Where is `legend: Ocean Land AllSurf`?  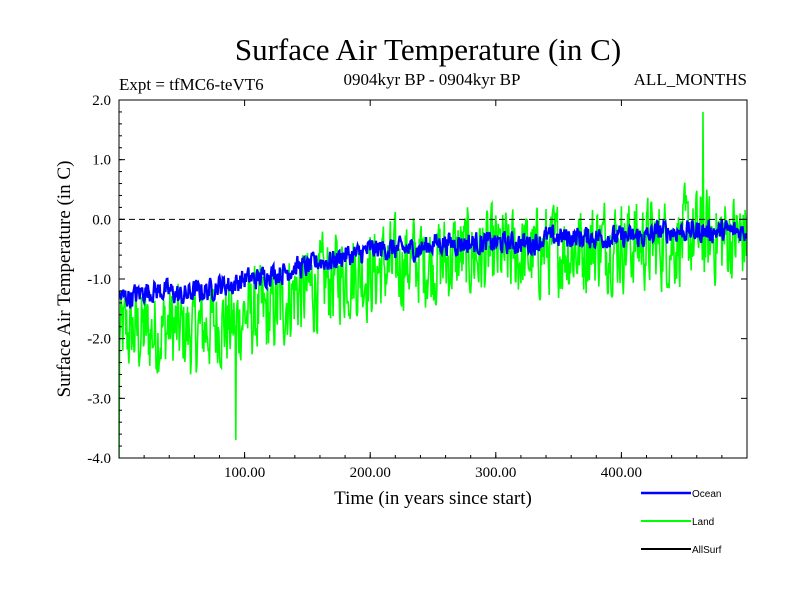
legend: Ocean Land AllSurf is located at coordinates (681, 522).